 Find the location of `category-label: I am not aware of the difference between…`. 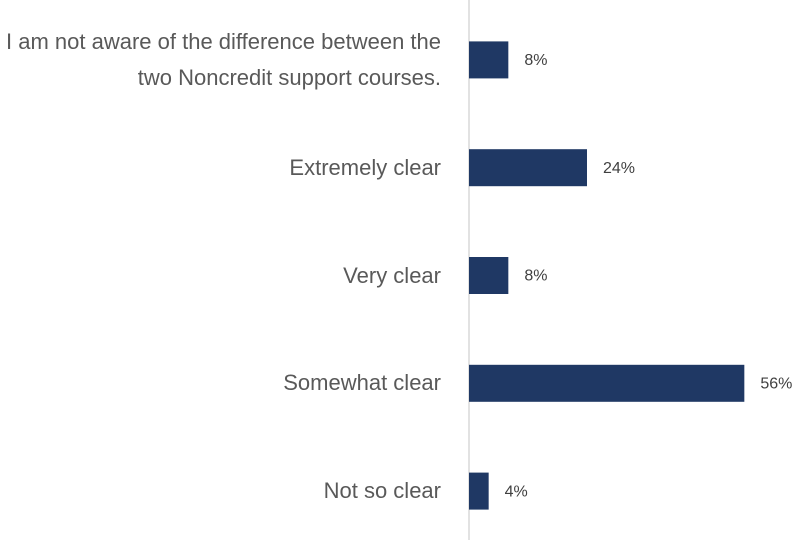

category-label: I am not aware of the difference between… is located at coordinates (223, 59).